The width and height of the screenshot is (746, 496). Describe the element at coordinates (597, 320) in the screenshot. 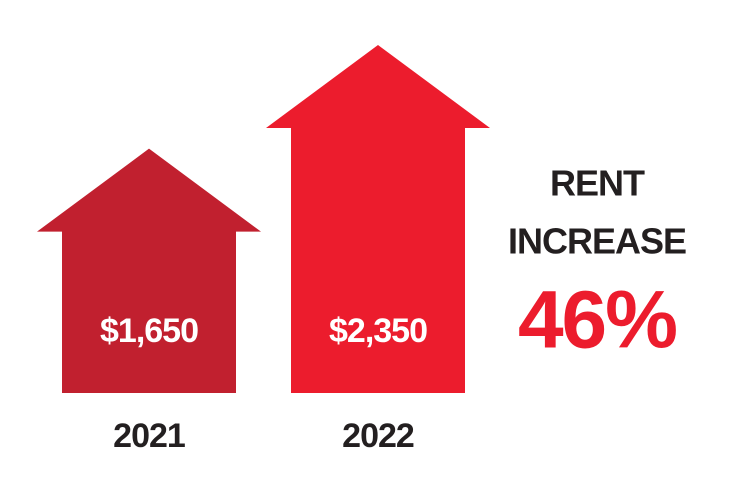

I see `highlight-value: 46%` at that location.